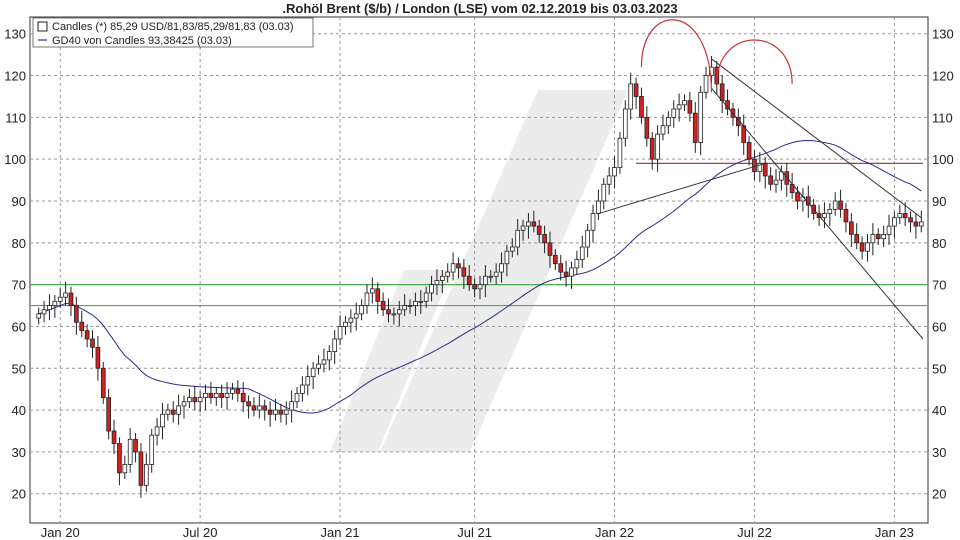 The width and height of the screenshot is (960, 540). I want to click on channel-lower-line, so click(817, 213).